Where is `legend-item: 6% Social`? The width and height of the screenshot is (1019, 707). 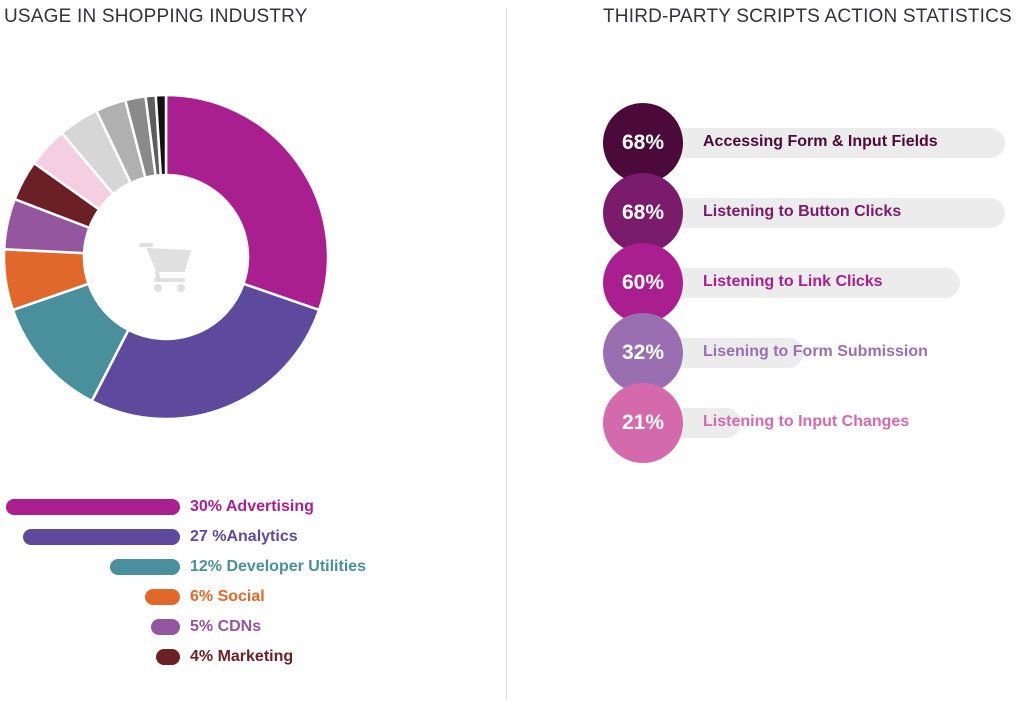
legend-item: 6% Social is located at coordinates (250, 596).